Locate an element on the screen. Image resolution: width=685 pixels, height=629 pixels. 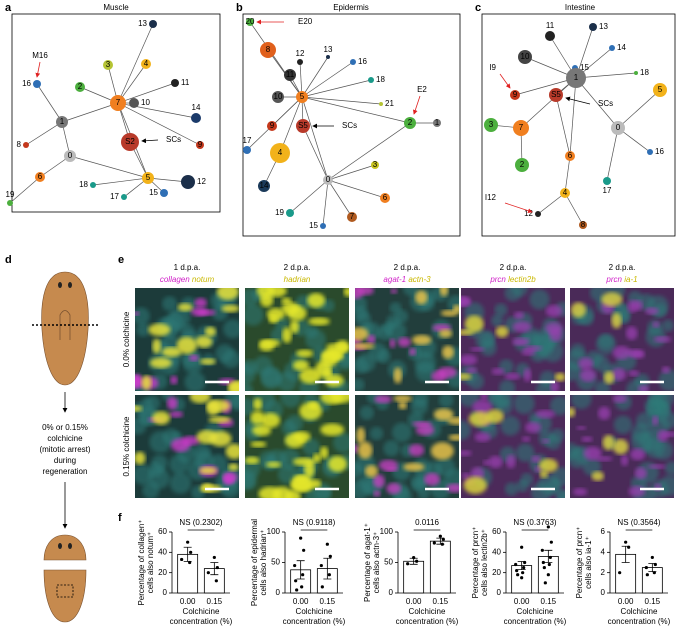
error-bar is located at coordinates (327, 568).